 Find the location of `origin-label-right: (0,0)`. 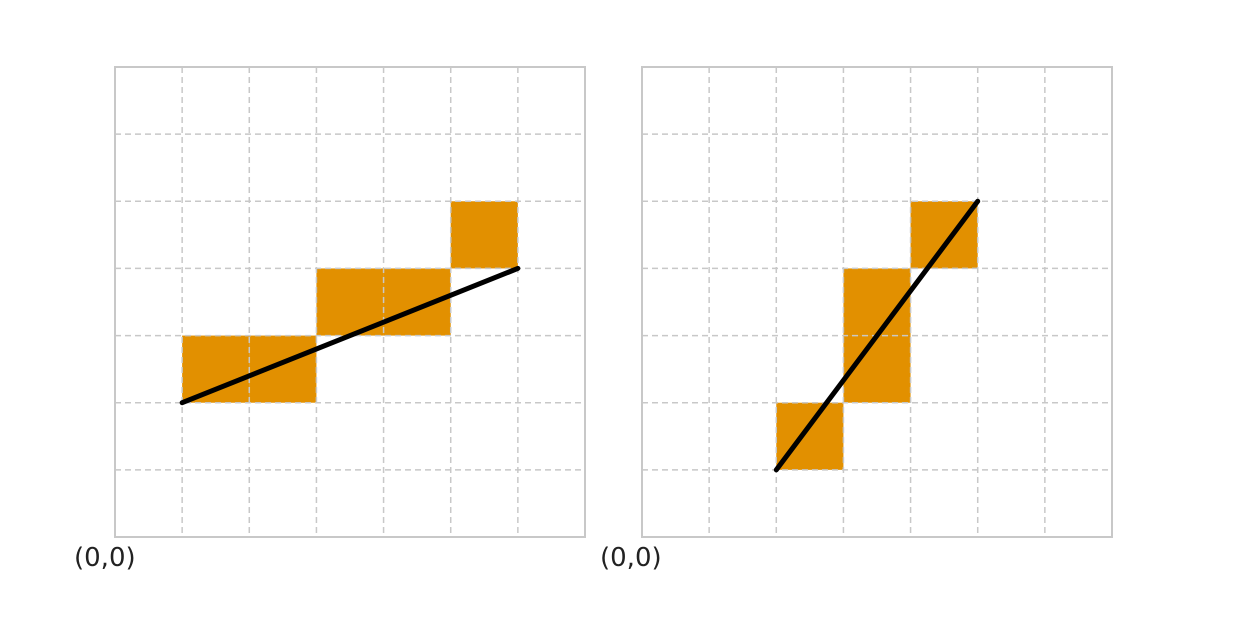

origin-label-right: (0,0) is located at coordinates (631, 558).